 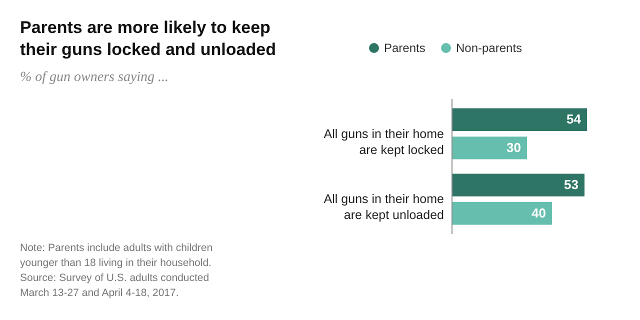 What do you see at coordinates (115, 285) in the screenshot?
I see `source-note: Source: Survey of U.S. adults conducted March 13-27 and April 4-18, 2017.` at bounding box center [115, 285].